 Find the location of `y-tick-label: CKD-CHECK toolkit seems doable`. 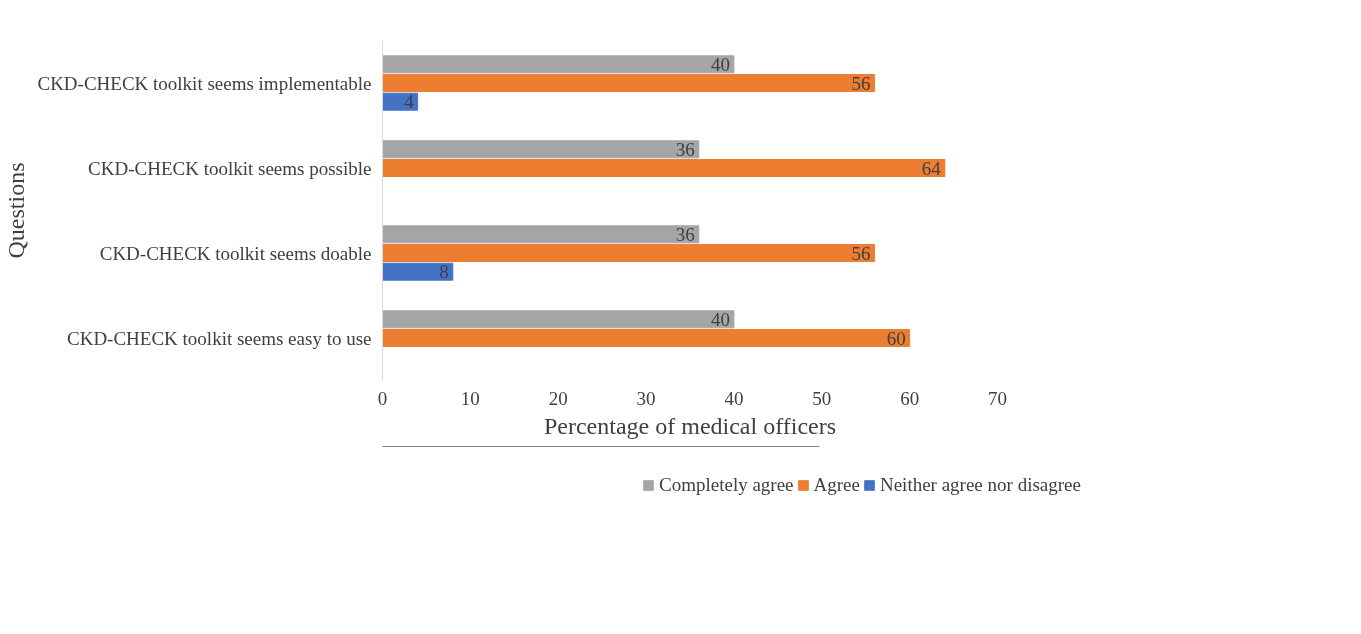

y-tick-label: CKD-CHECK toolkit seems doable is located at coordinates (235, 253).